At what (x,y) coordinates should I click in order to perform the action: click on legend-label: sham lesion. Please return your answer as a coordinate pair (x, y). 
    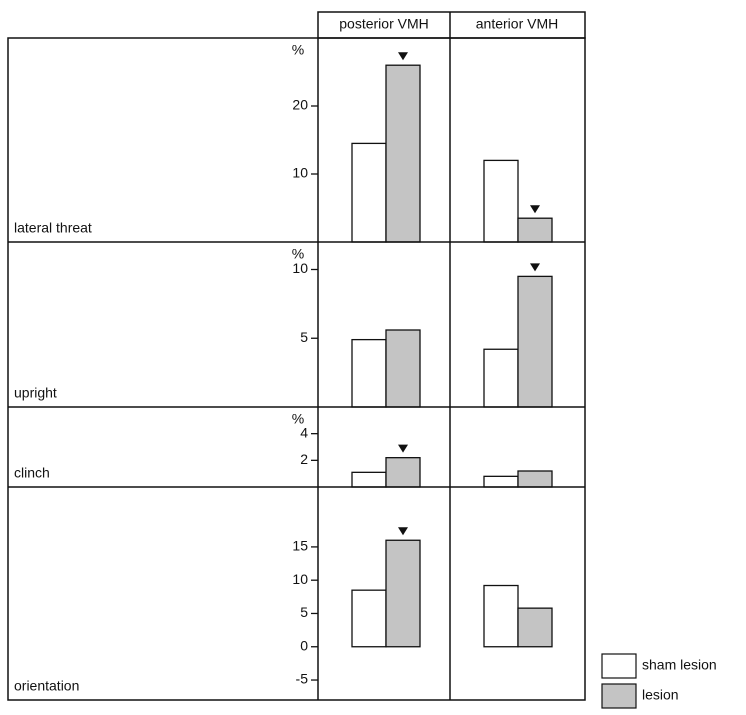
    Looking at the image, I should click on (679, 665).